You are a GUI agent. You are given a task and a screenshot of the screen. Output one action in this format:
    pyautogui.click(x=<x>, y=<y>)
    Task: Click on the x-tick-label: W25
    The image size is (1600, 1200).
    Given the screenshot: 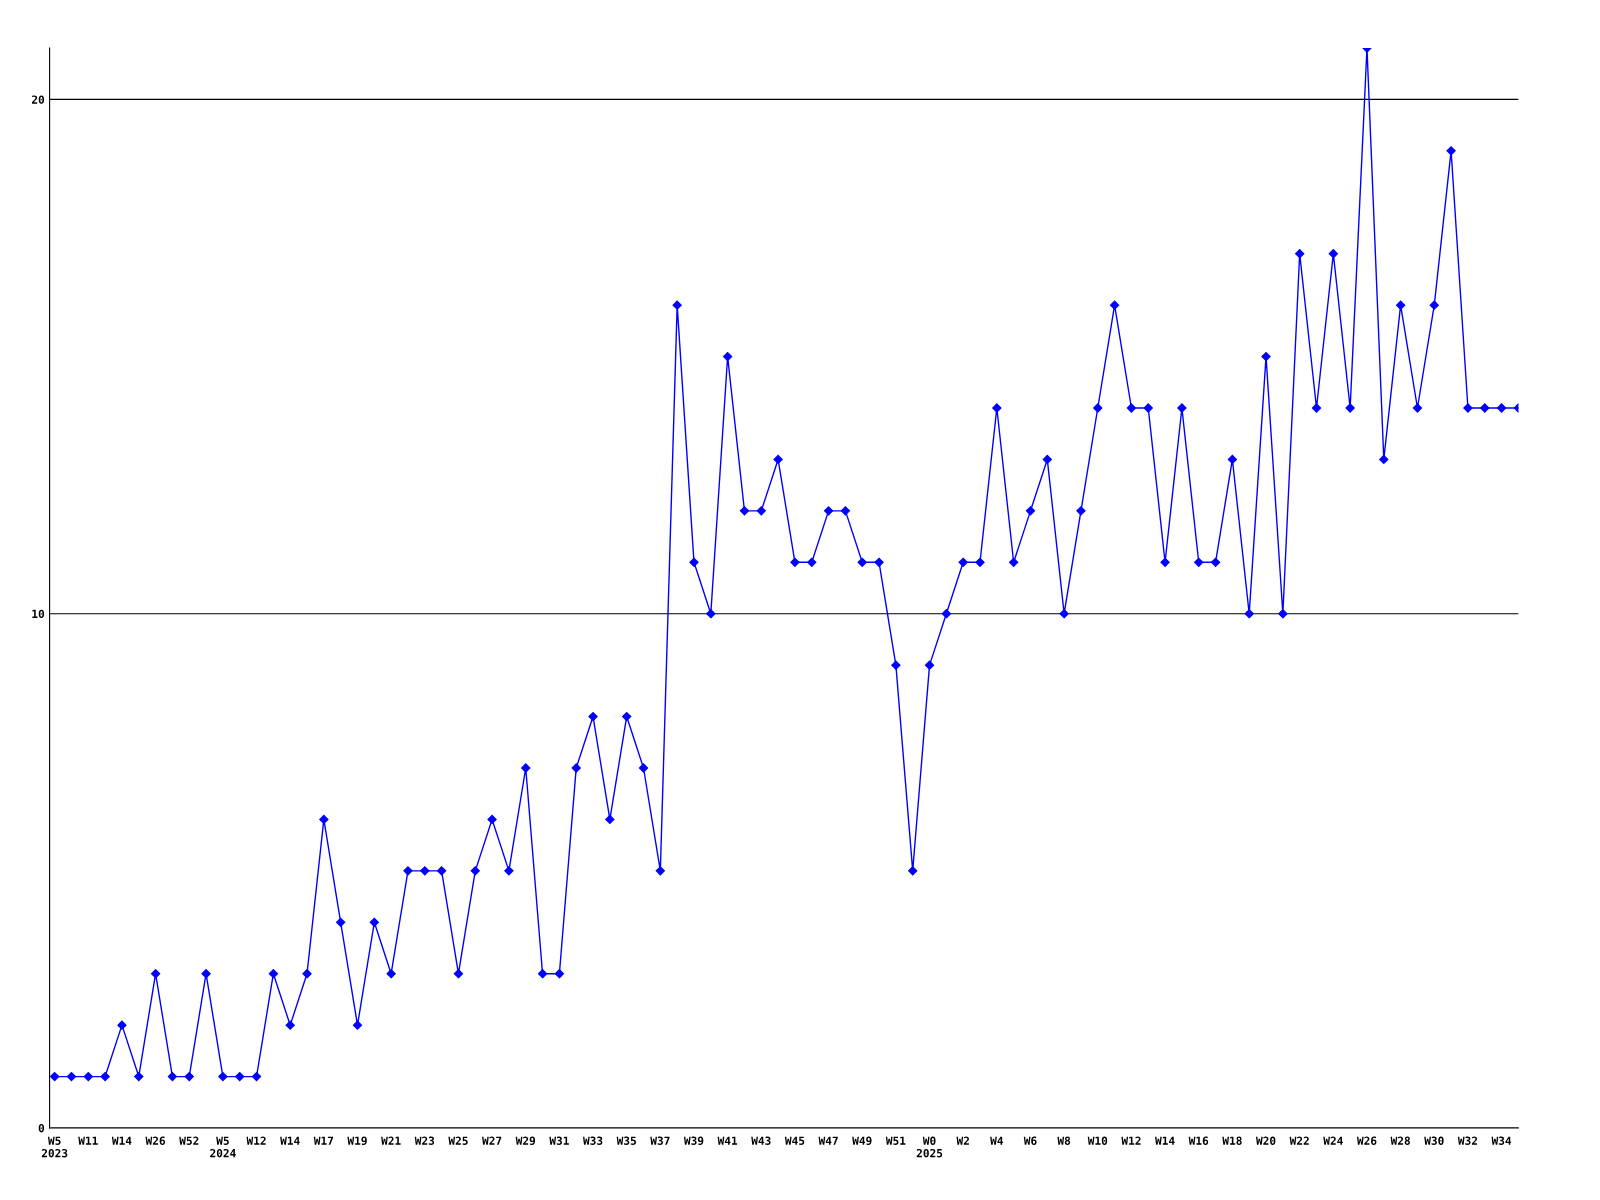 What is the action you would take?
    pyautogui.click(x=458, y=1140)
    